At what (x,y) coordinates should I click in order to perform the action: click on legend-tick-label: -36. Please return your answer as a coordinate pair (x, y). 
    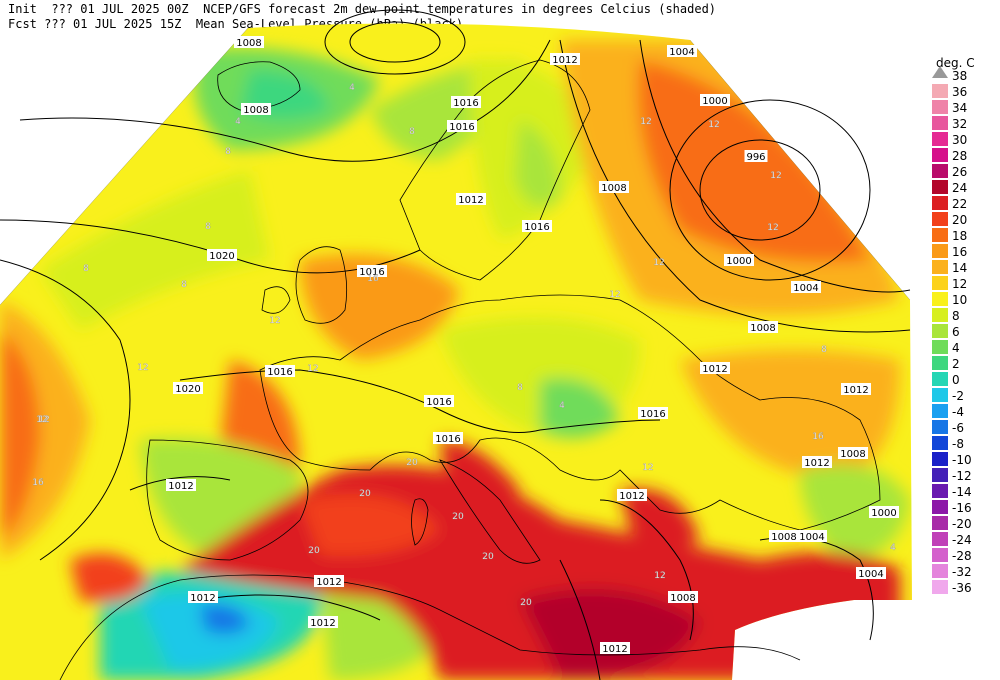
    Looking at the image, I should click on (962, 588).